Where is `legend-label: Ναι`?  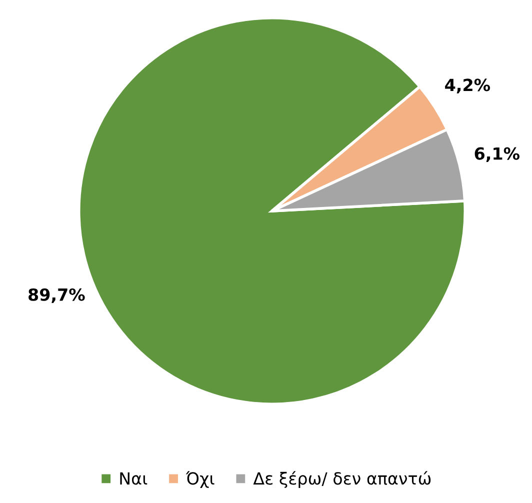
legend-label: Ναι is located at coordinates (134, 478).